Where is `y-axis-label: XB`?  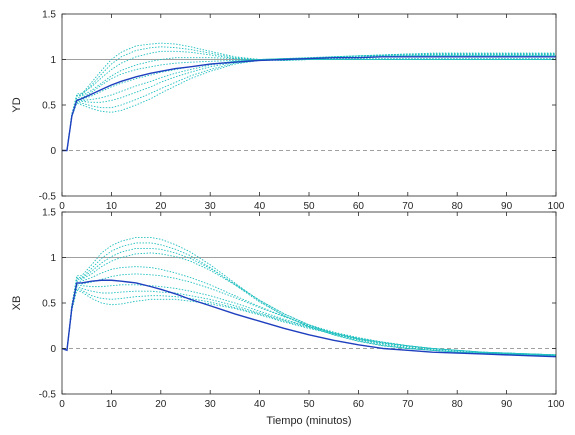
y-axis-label: XB is located at coordinates (17, 303).